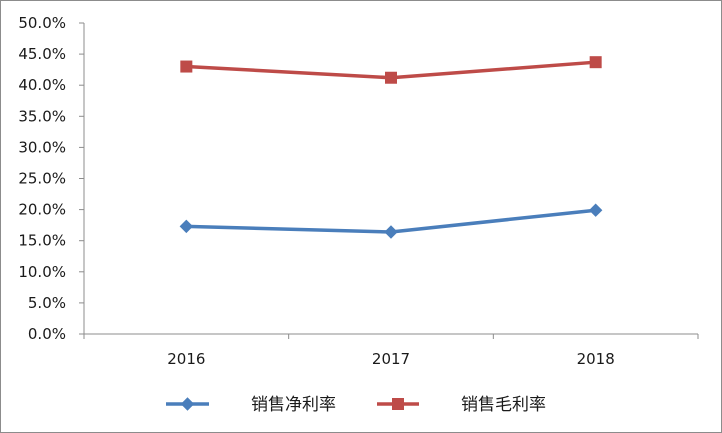  I want to click on y-tick-label: 50.0%, so click(42, 23).